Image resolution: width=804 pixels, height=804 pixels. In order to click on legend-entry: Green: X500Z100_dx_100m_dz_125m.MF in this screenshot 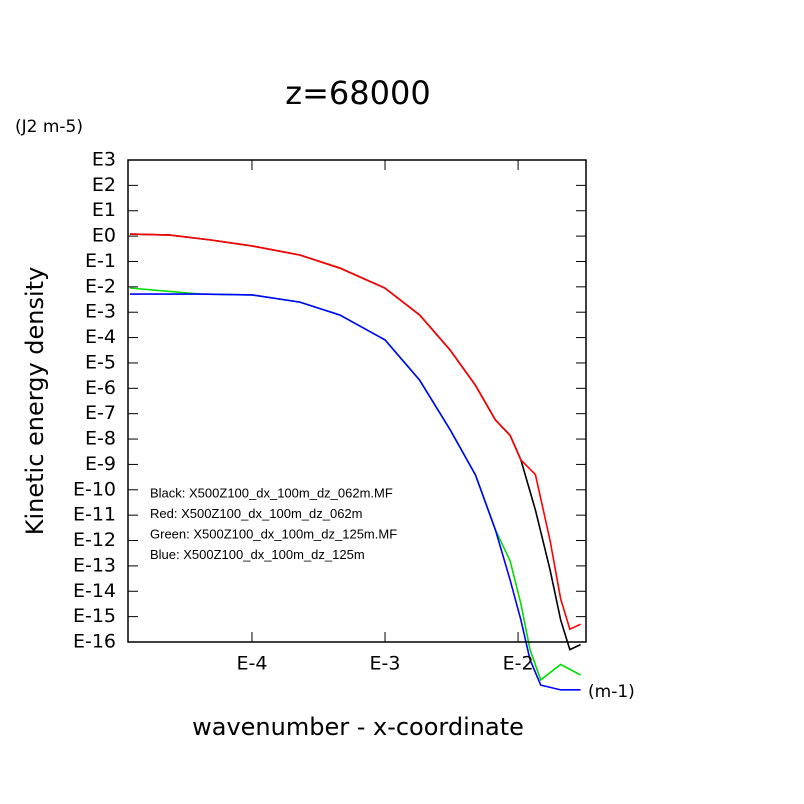, I will do `click(273, 533)`.